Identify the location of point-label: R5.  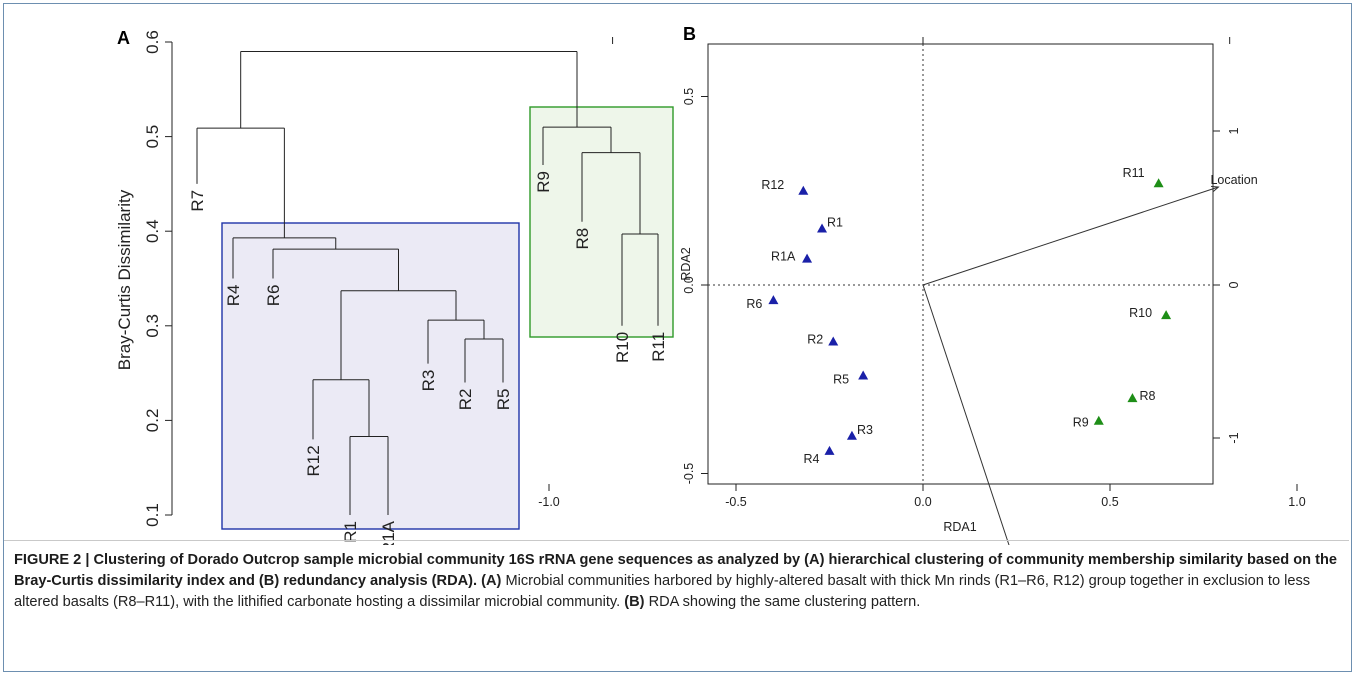
(841, 379).